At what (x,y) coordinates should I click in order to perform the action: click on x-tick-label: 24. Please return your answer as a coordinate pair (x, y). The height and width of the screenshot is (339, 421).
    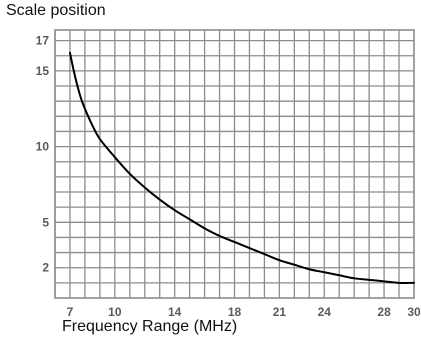
    Looking at the image, I should click on (325, 312).